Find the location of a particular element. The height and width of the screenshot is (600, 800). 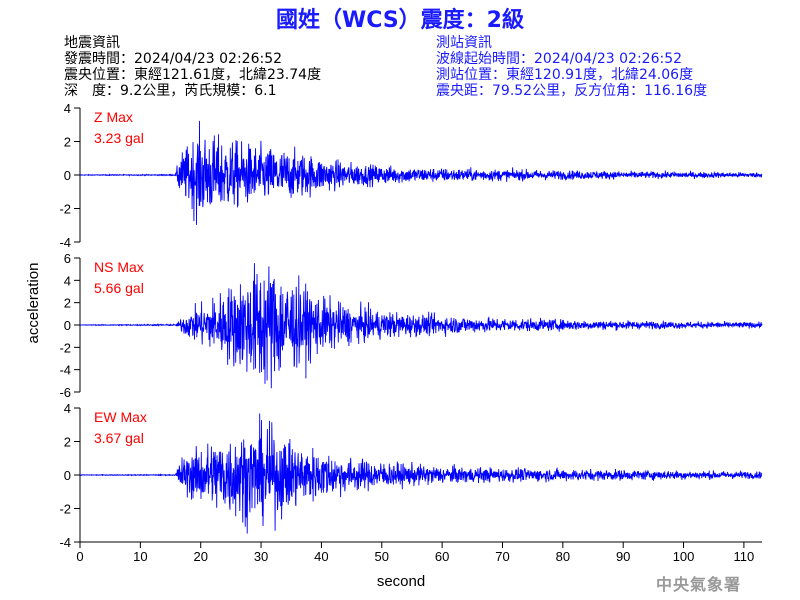

z-y-tick-label: -4 is located at coordinates (65, 242).